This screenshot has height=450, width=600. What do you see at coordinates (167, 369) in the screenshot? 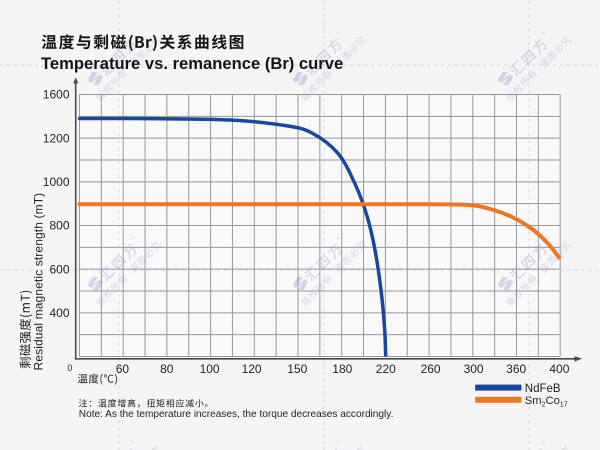
I see `svg-text: 80` at bounding box center [167, 369].